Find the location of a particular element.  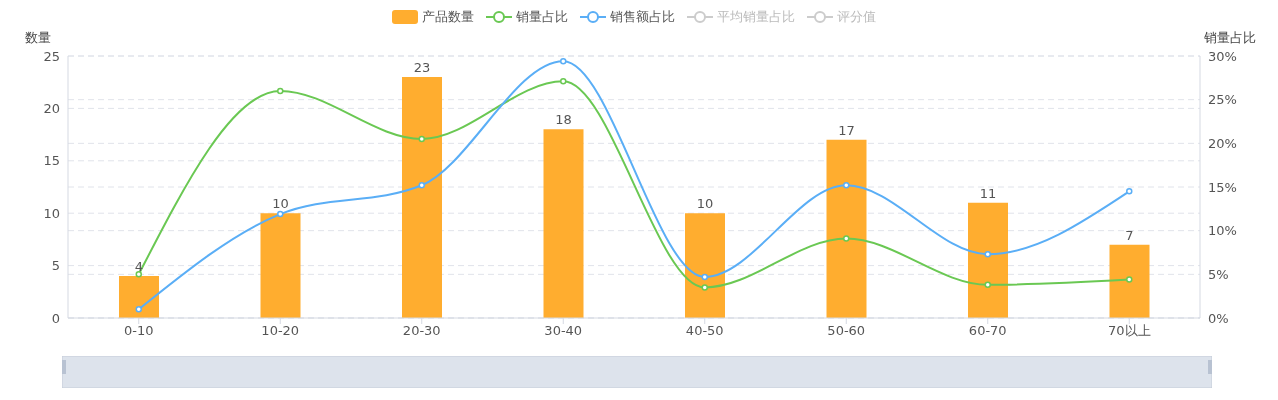

x-tick-label: 60-70 is located at coordinates (987, 331).